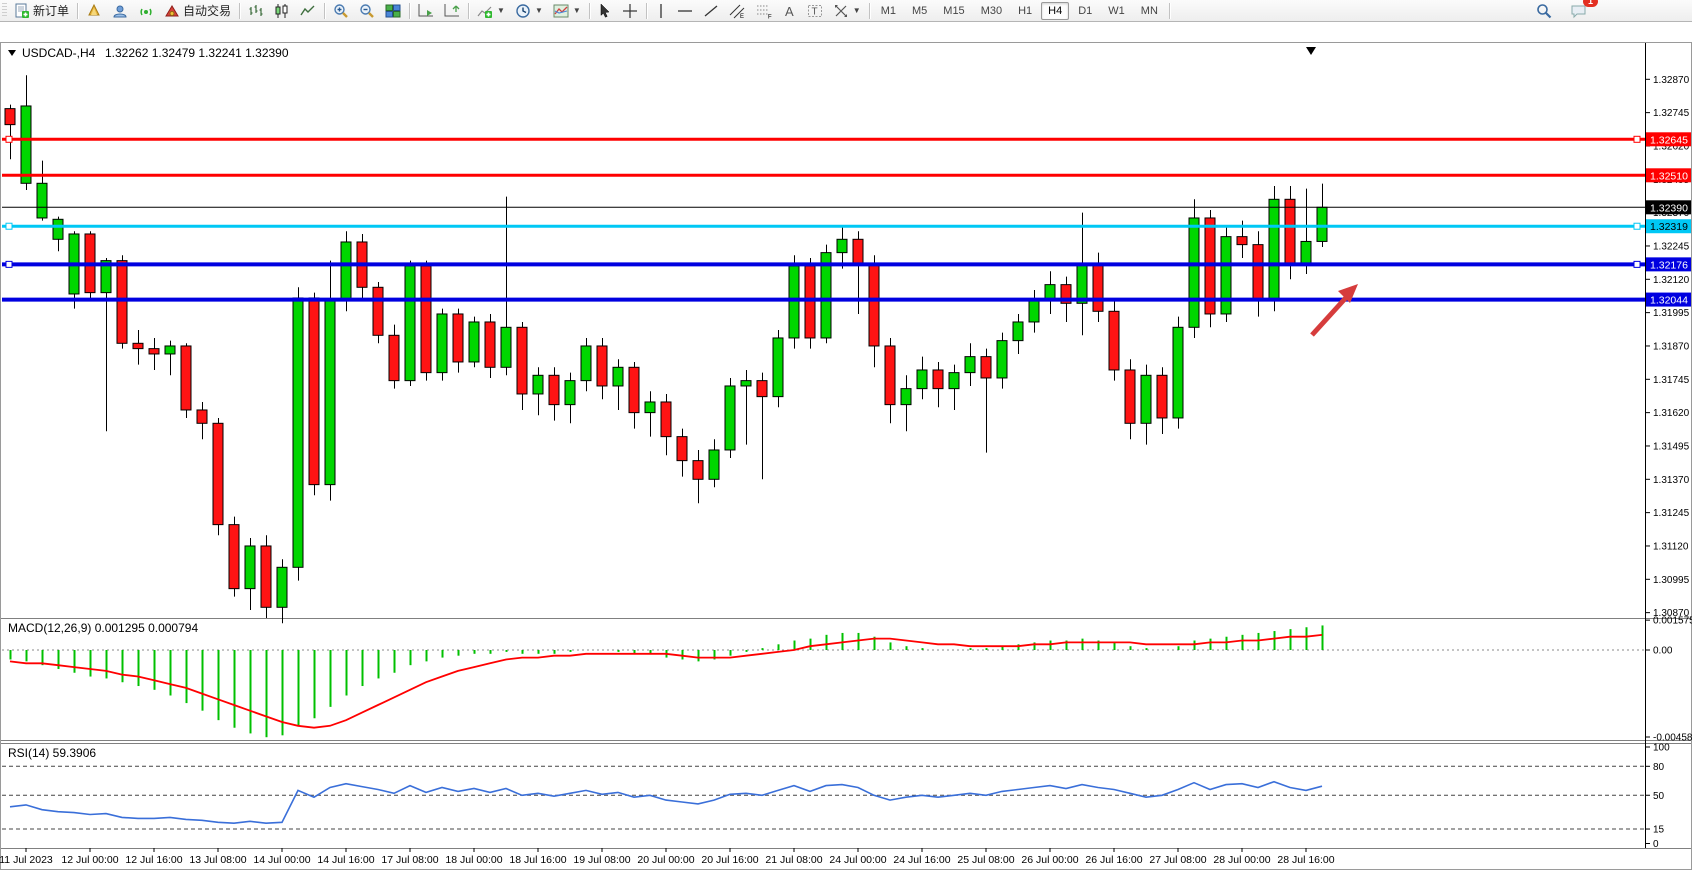 Image resolution: width=1692 pixels, height=875 pixels. Describe the element at coordinates (308, 11) in the screenshot. I see `line-chart-button` at that location.